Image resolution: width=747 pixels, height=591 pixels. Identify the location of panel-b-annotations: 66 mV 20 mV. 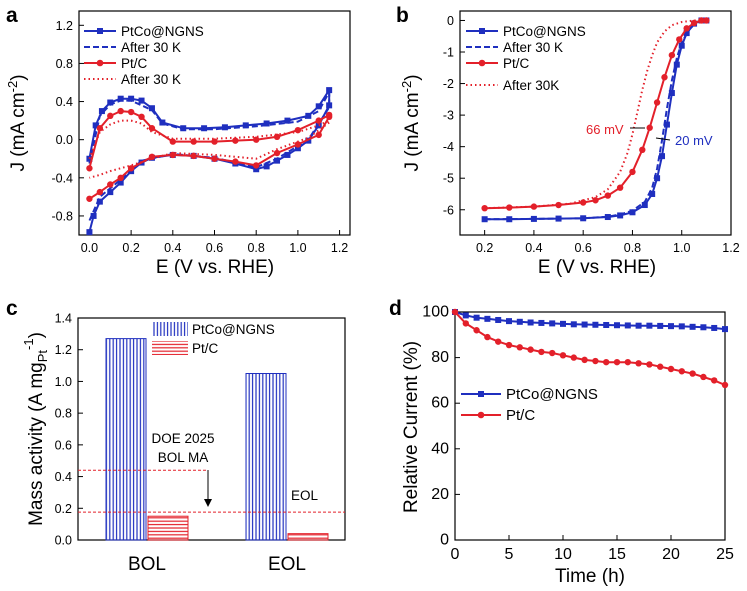
(649, 135).